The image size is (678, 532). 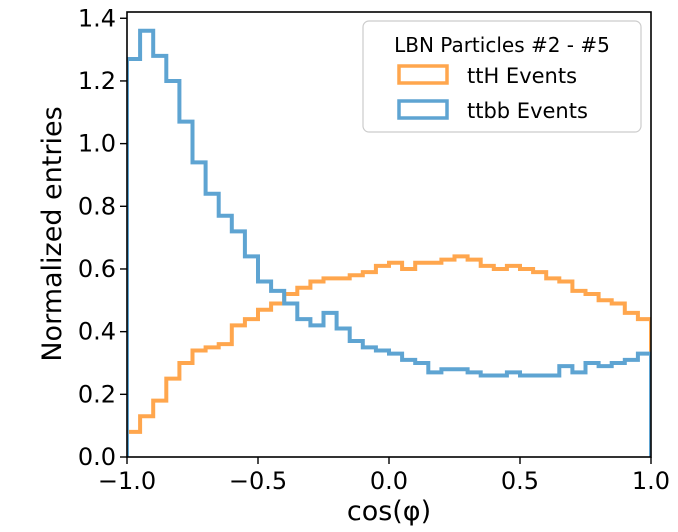 I want to click on y-tick-label: 1.0, so click(x=97, y=144).